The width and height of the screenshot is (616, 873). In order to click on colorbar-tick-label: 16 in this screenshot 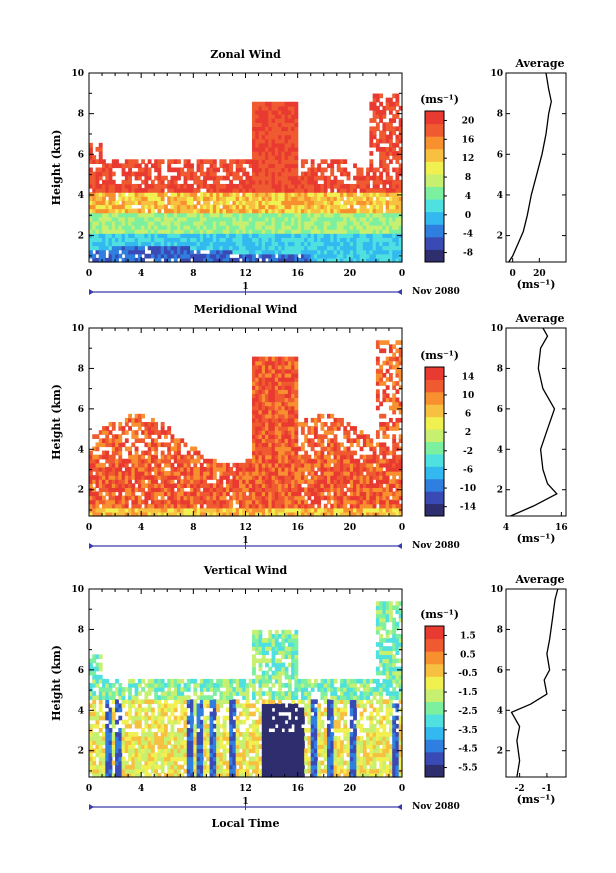, I will do `click(468, 140)`.